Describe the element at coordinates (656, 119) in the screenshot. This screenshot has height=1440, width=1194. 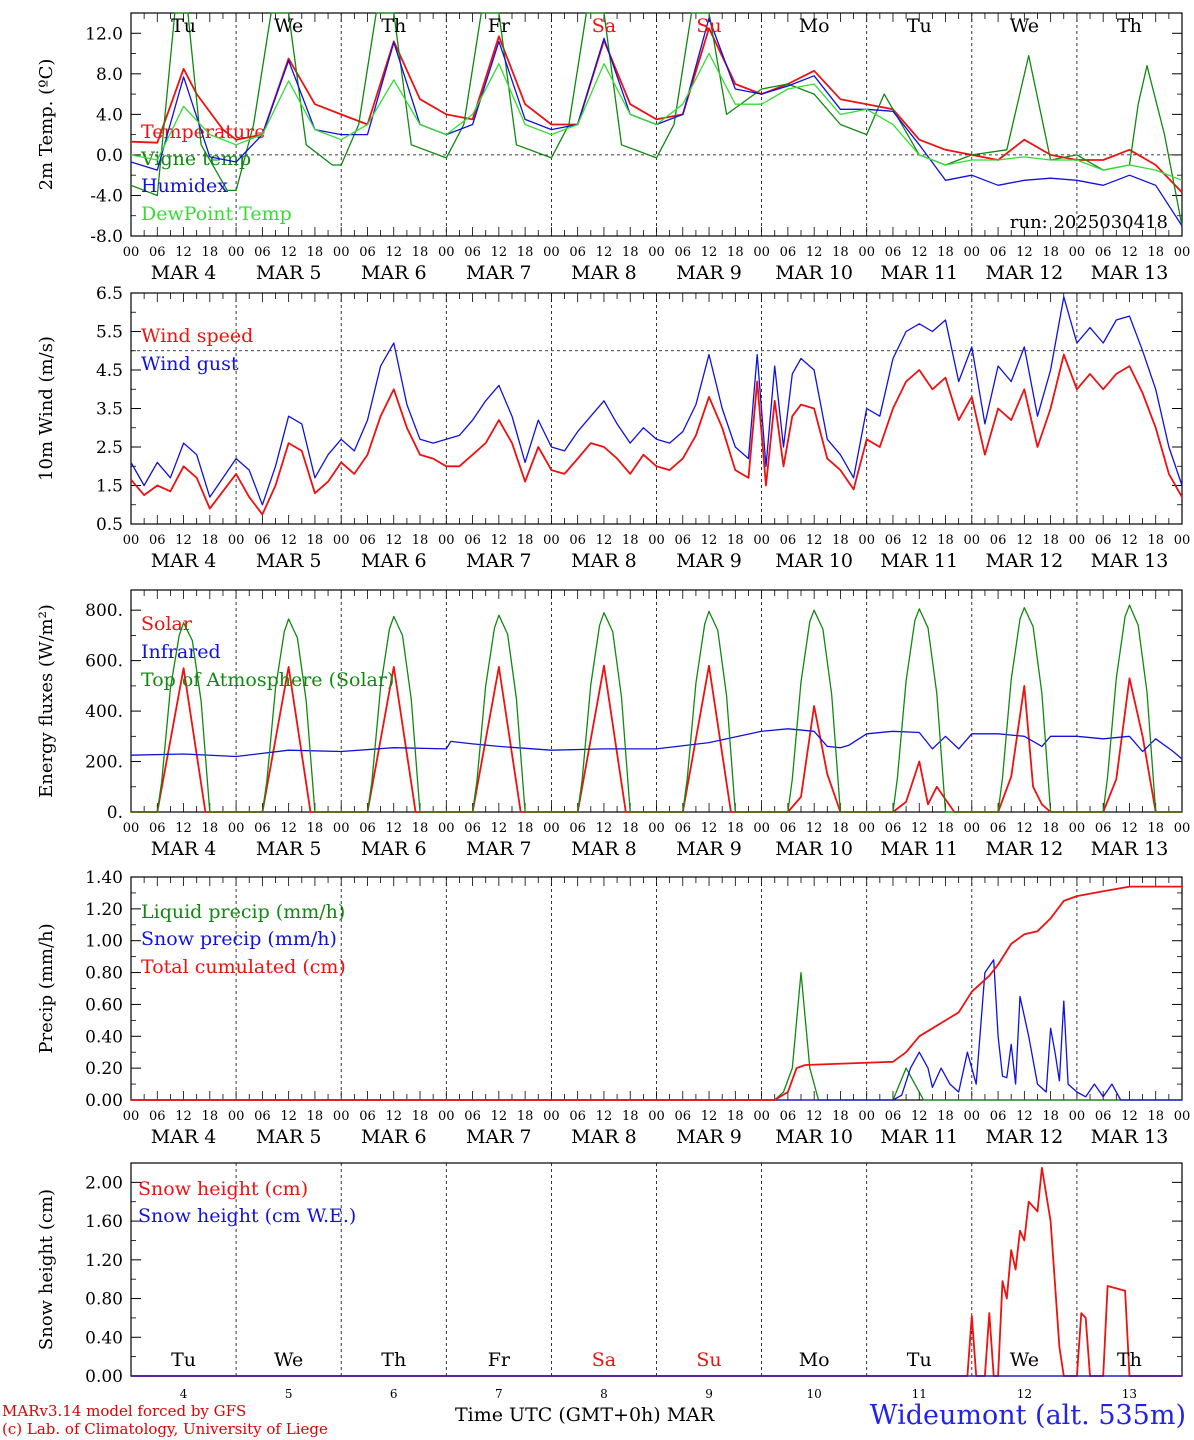
I see `series-line-vigne-temp` at that location.